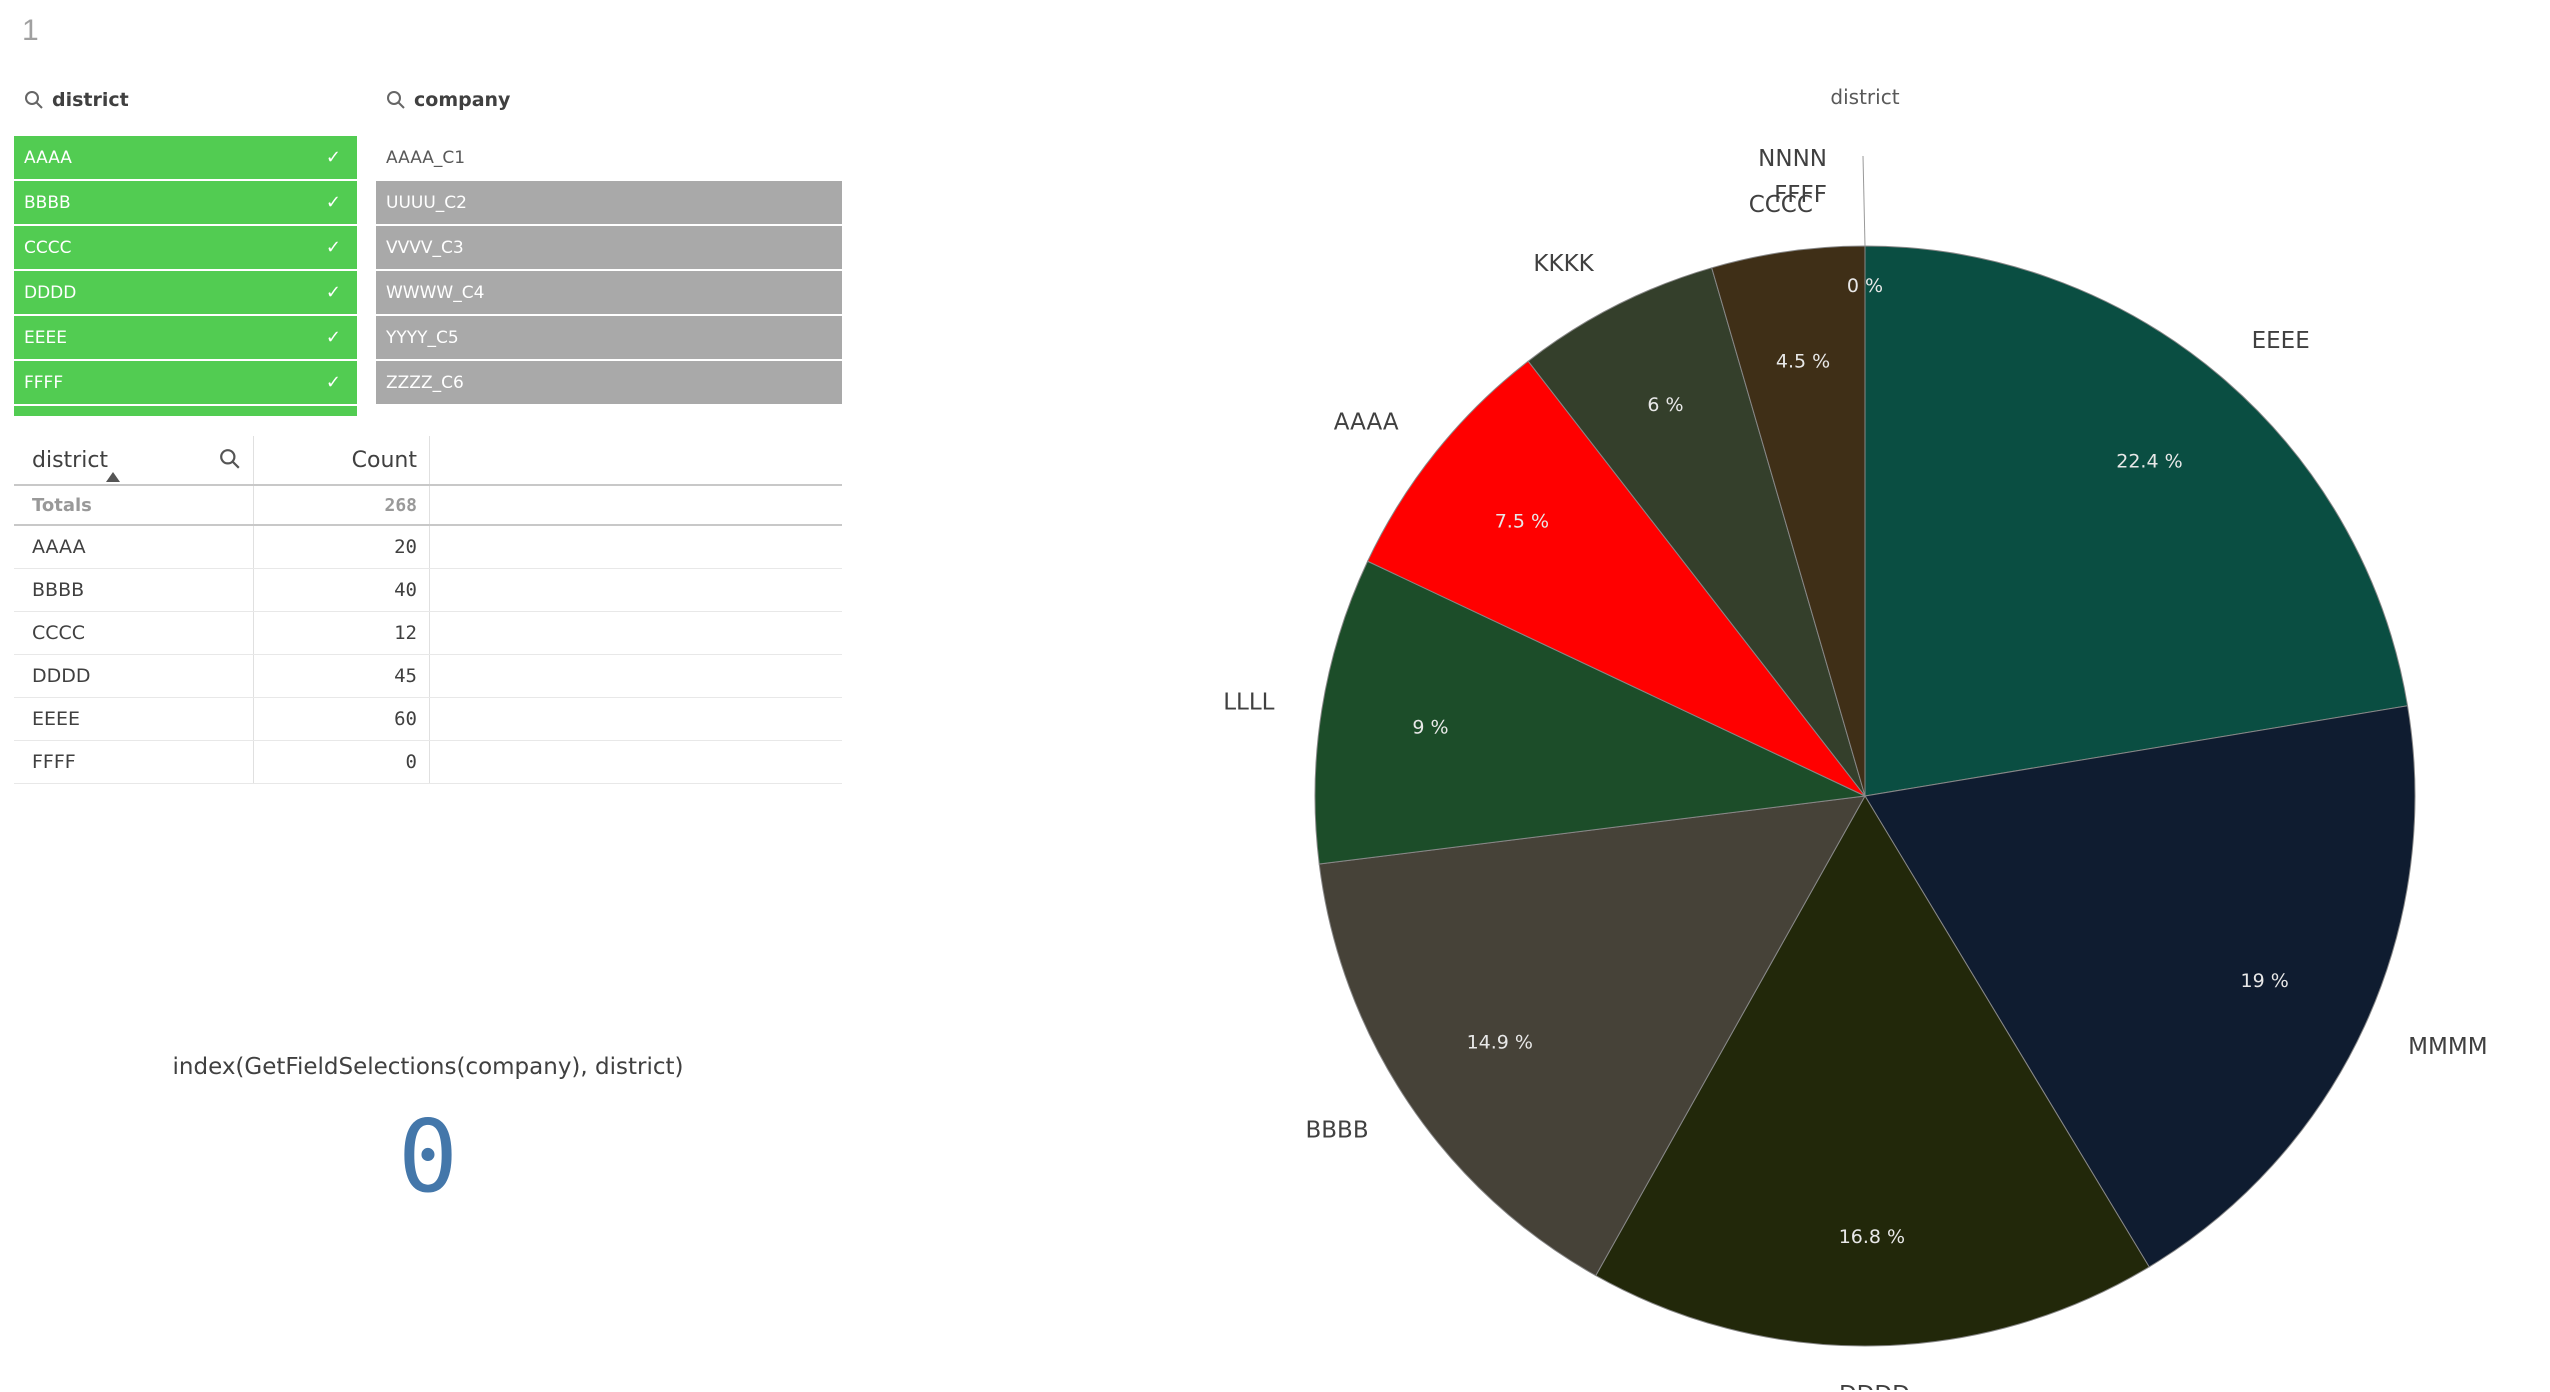 The height and width of the screenshot is (1392, 2550). Describe the element at coordinates (1366, 423) in the screenshot. I see `slice-label: AAAA` at that location.